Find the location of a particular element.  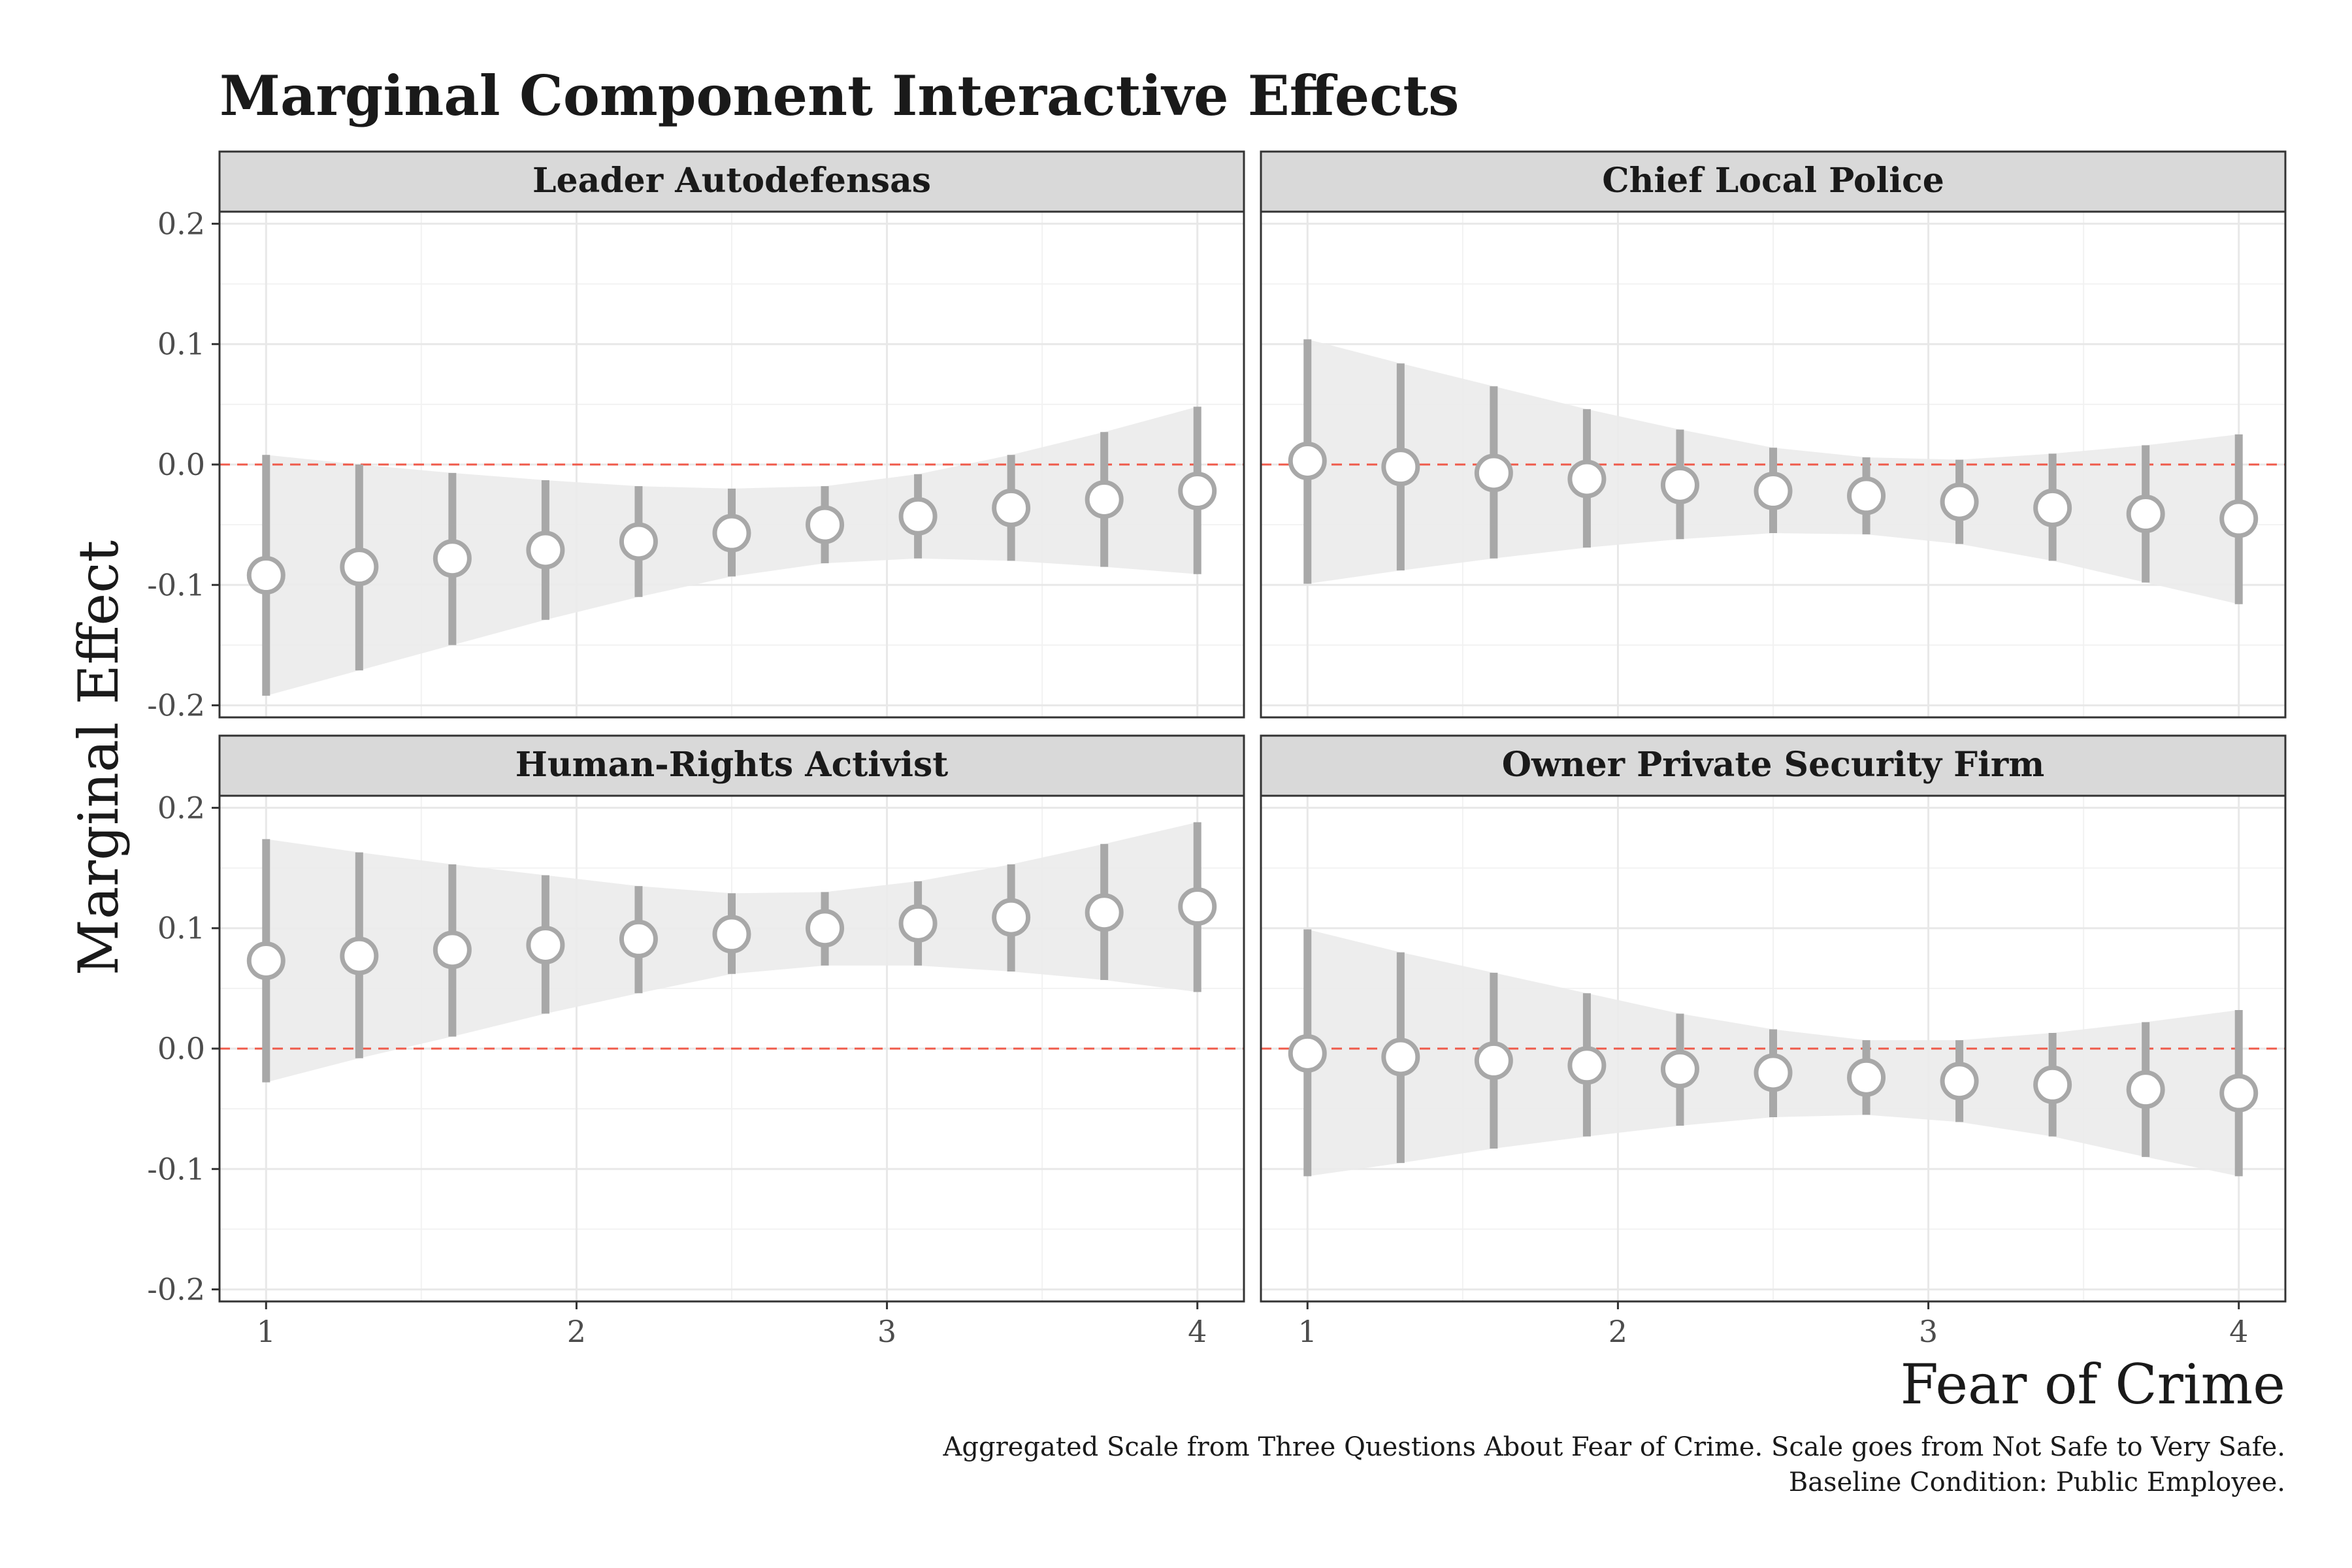

facet-strip-label: Leader Autodefensas is located at coordinates (731, 181).